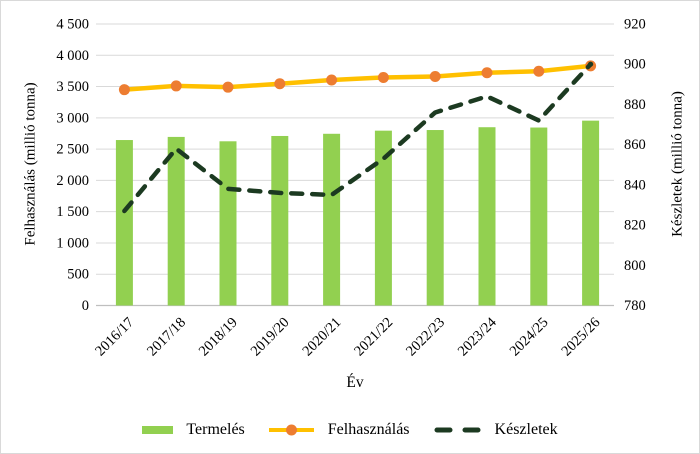  What do you see at coordinates (635, 105) in the screenshot?
I see `y-right-tick-label: 880` at bounding box center [635, 105].